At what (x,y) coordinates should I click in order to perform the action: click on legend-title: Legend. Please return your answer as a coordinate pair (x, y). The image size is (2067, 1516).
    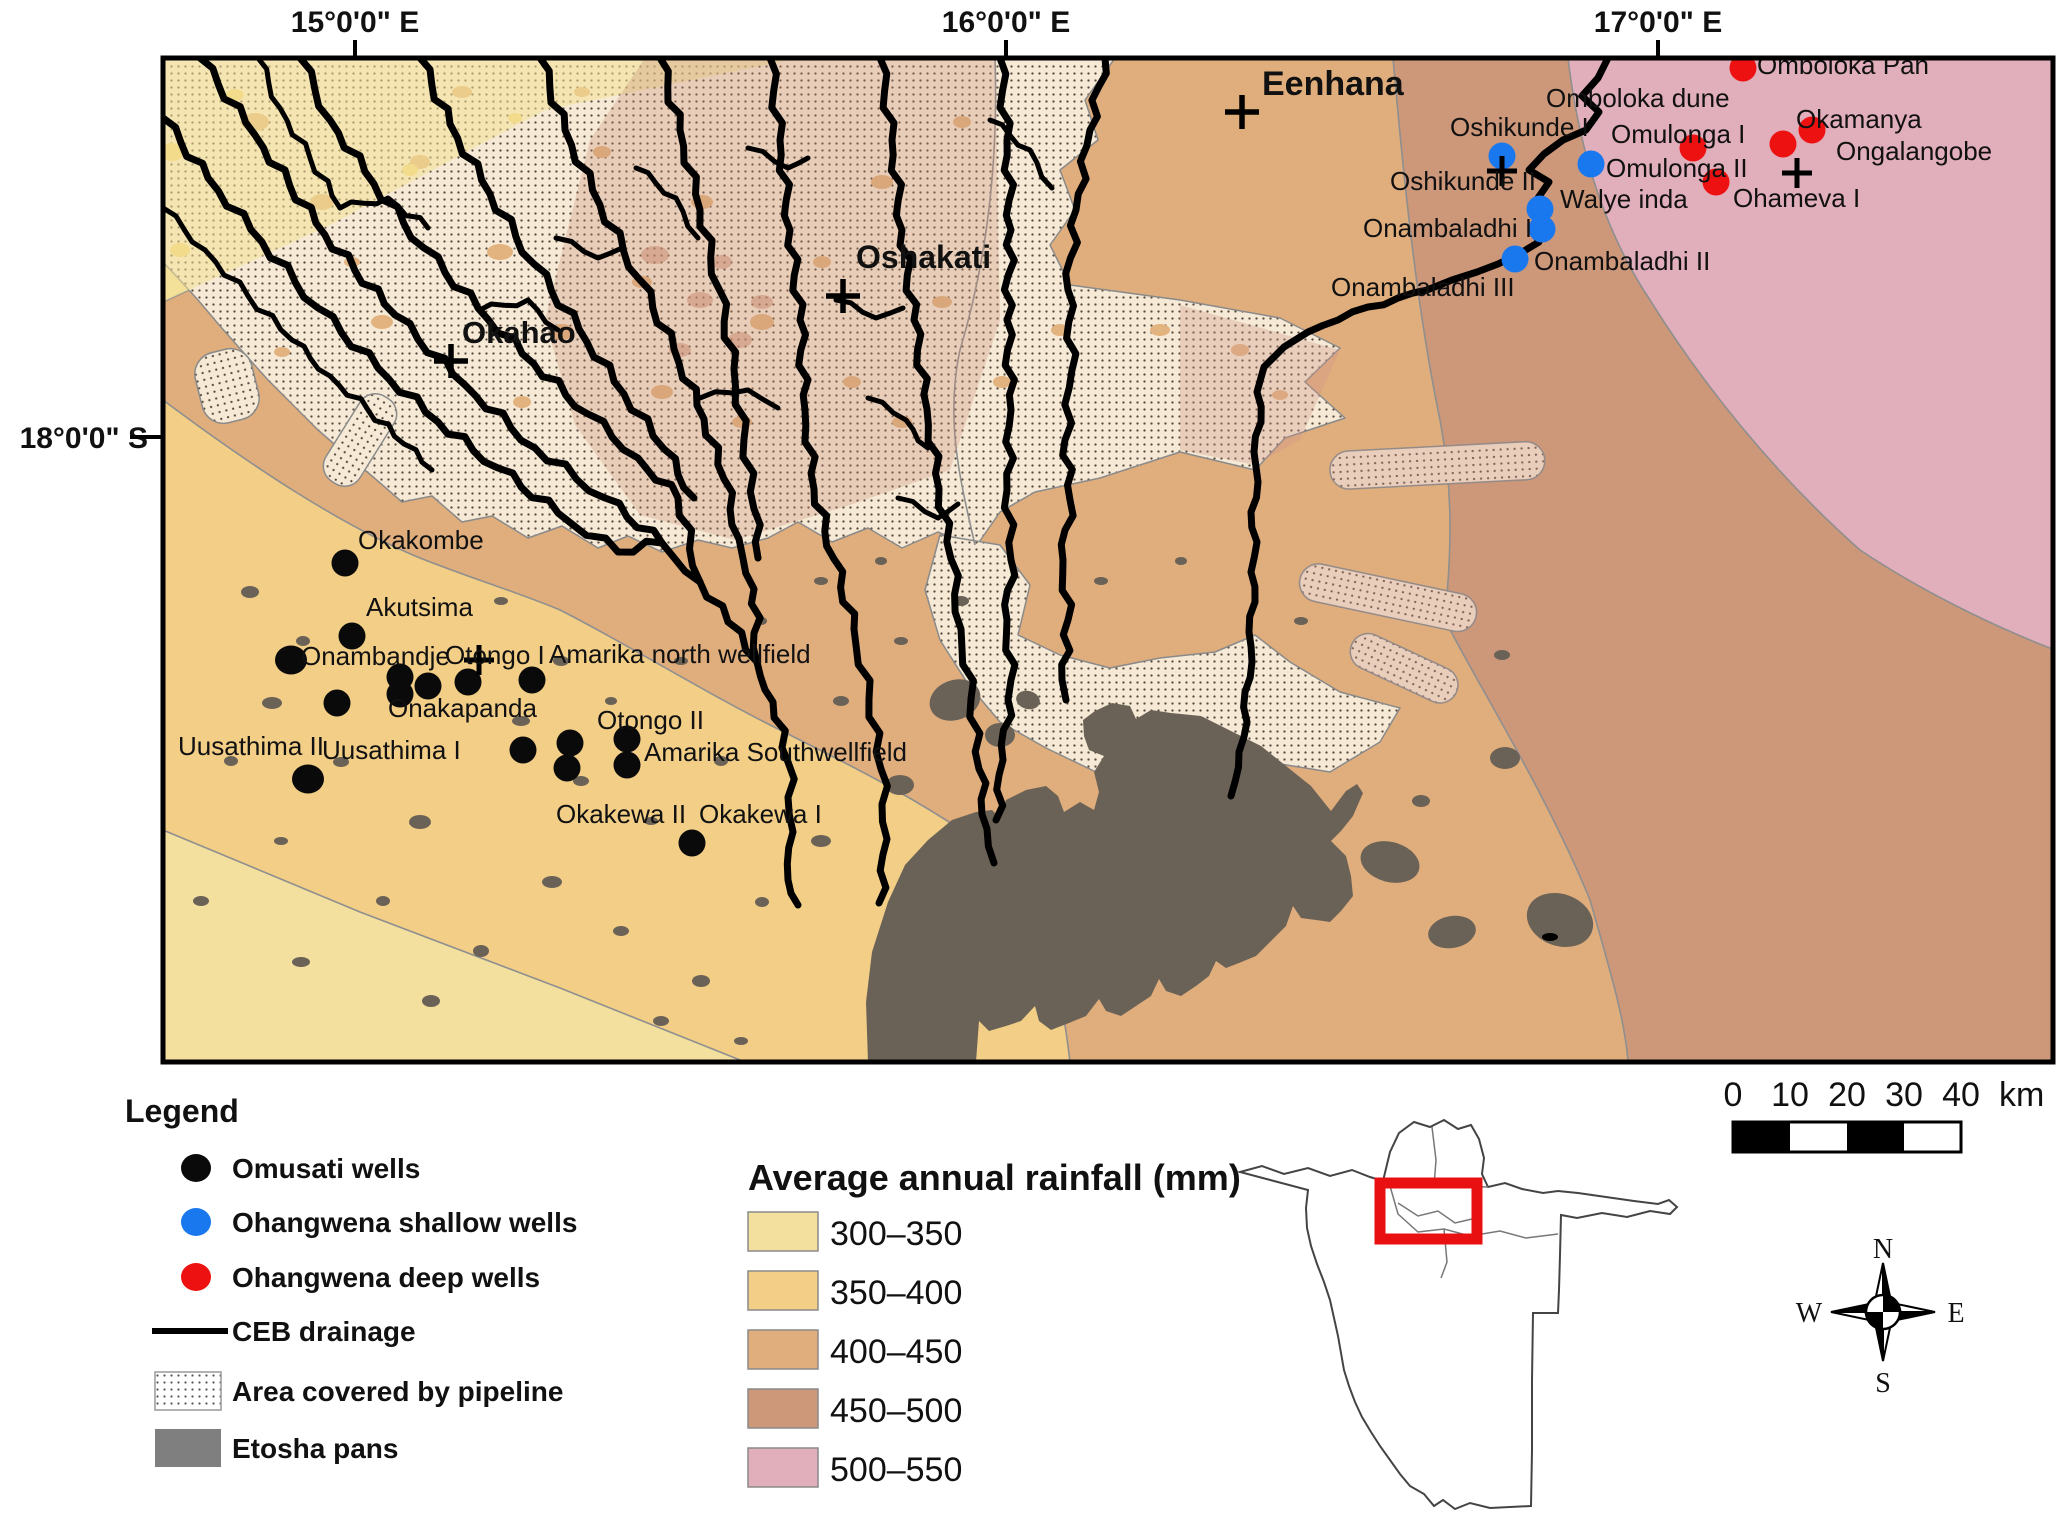
    Looking at the image, I should click on (182, 1111).